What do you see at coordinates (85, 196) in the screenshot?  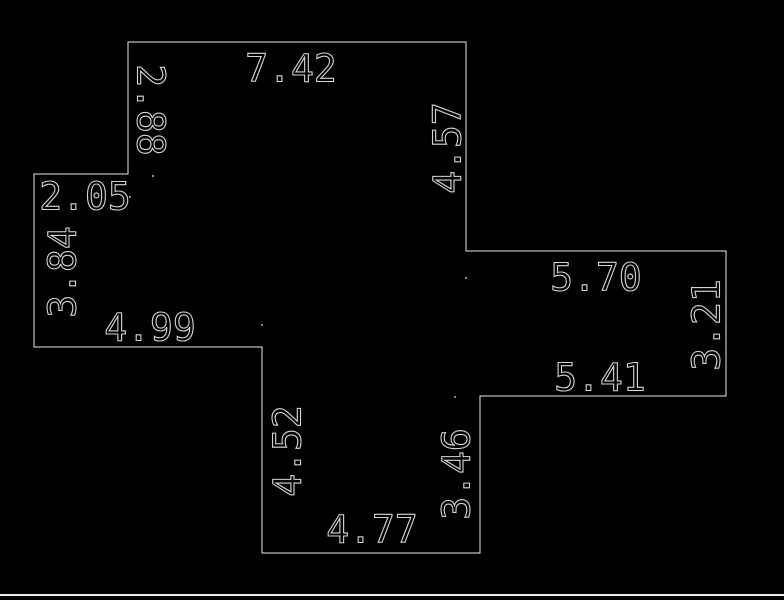 I see `dimension-label-left-notch-top: 2.05` at bounding box center [85, 196].